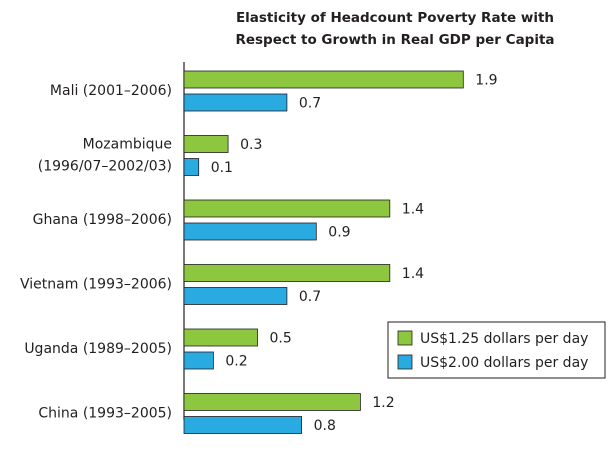  I want to click on y-tick-label: Ghana (1998–2006), so click(102, 220).